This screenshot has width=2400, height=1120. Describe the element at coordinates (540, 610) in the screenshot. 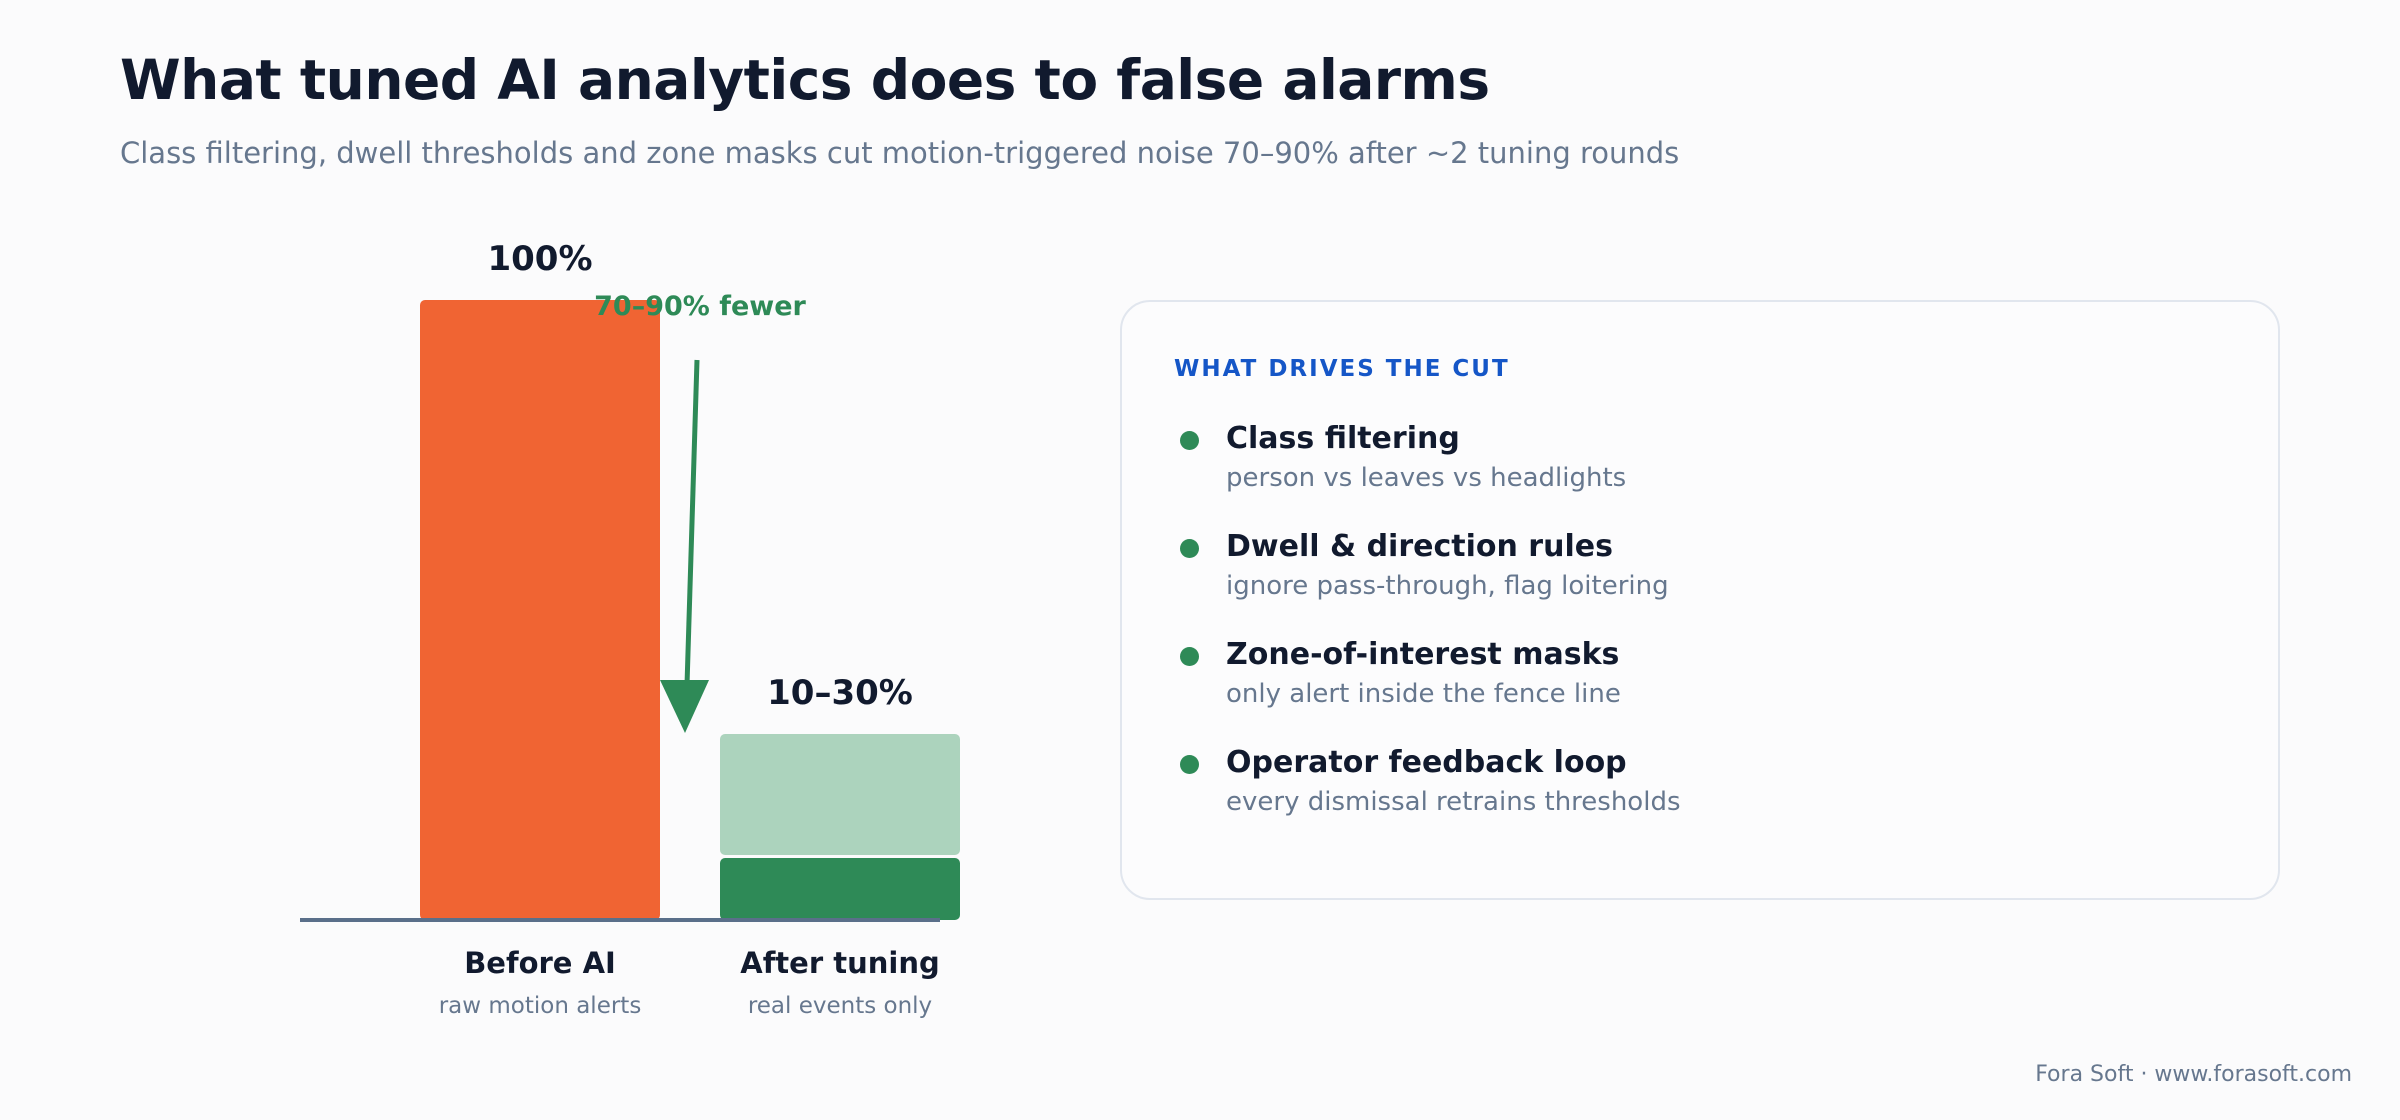

I see `bar-before-ai` at that location.